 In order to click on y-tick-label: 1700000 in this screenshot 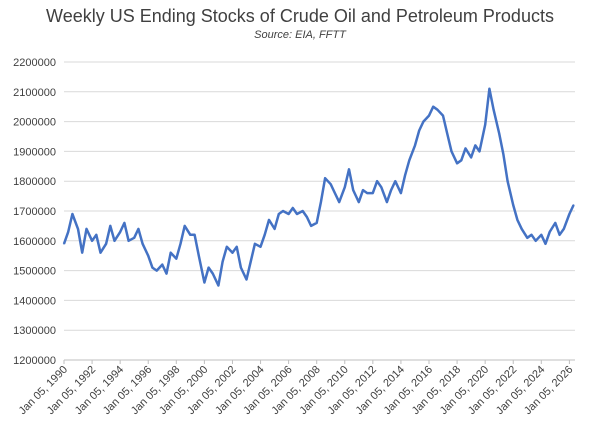, I will do `click(34, 212)`.